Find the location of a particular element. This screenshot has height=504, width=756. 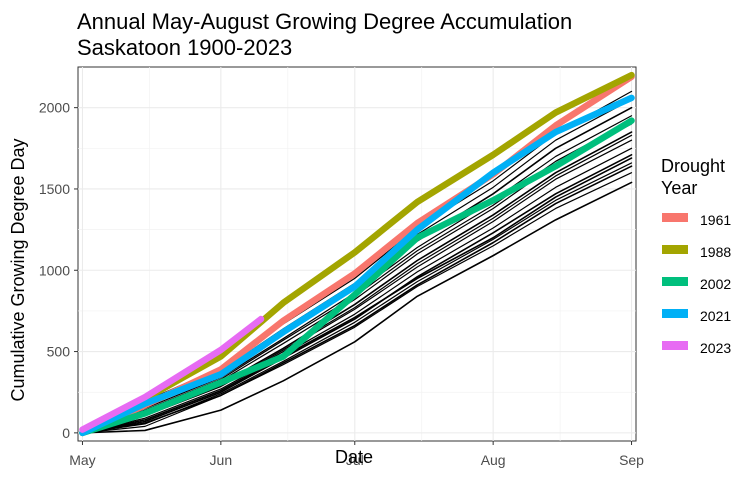

legend-key-2002 is located at coordinates (675, 281).